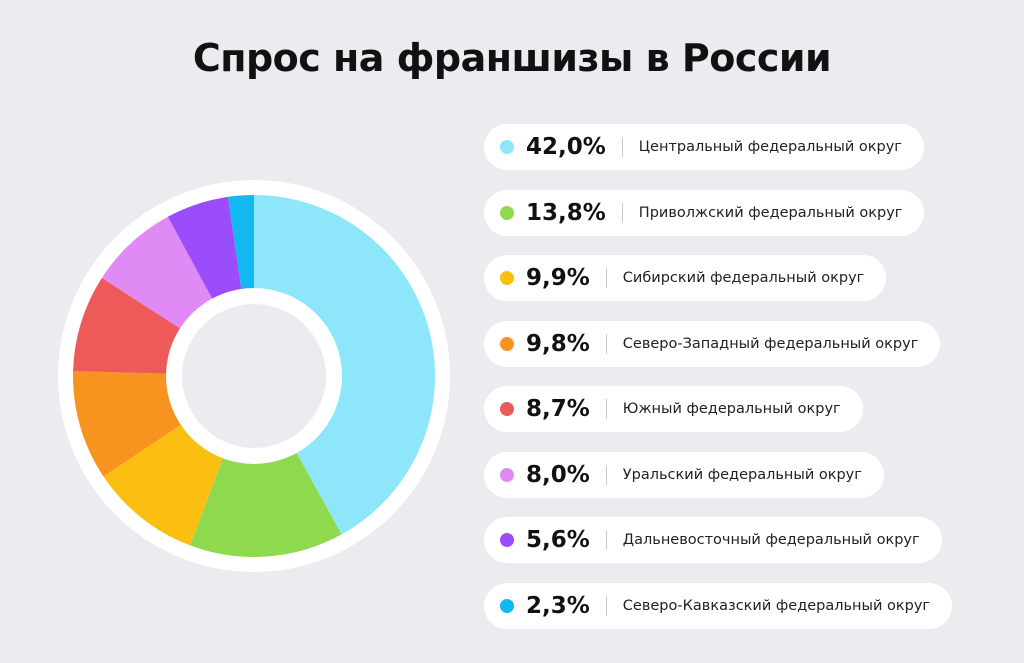 Image resolution: width=1024 pixels, height=663 pixels. I want to click on value-label: 5,6%, so click(558, 540).